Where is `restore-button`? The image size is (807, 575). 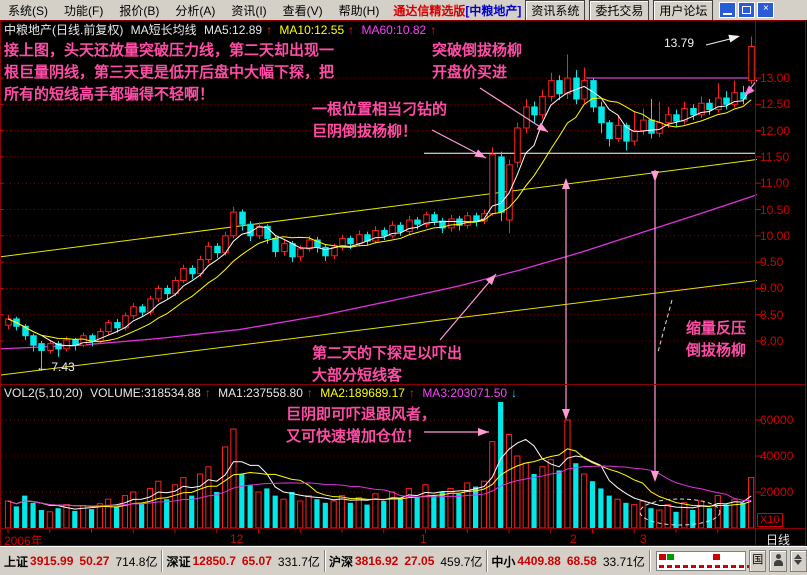
restore-button is located at coordinates (747, 10).